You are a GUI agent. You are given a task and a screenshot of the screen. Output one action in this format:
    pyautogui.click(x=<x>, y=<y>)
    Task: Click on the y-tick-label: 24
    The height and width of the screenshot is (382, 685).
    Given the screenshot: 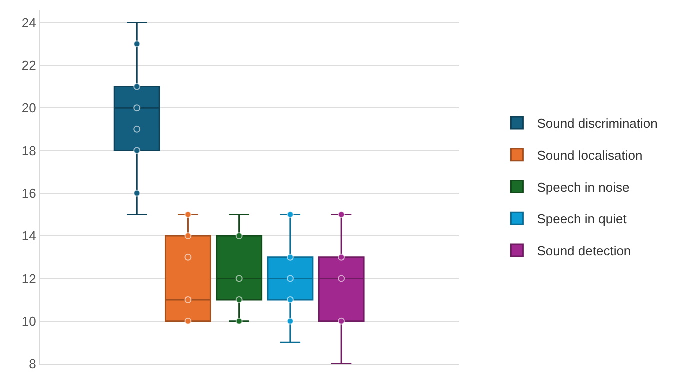 What is the action you would take?
    pyautogui.click(x=29, y=22)
    